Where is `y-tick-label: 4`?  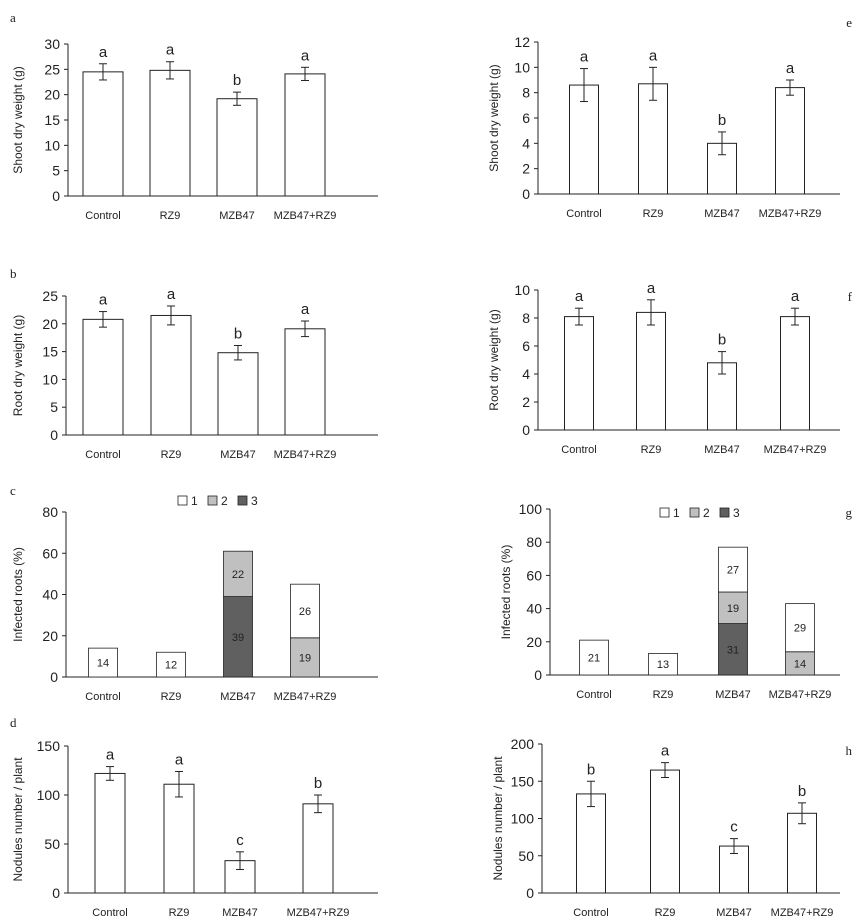
y-tick-label: 4 is located at coordinates (526, 143).